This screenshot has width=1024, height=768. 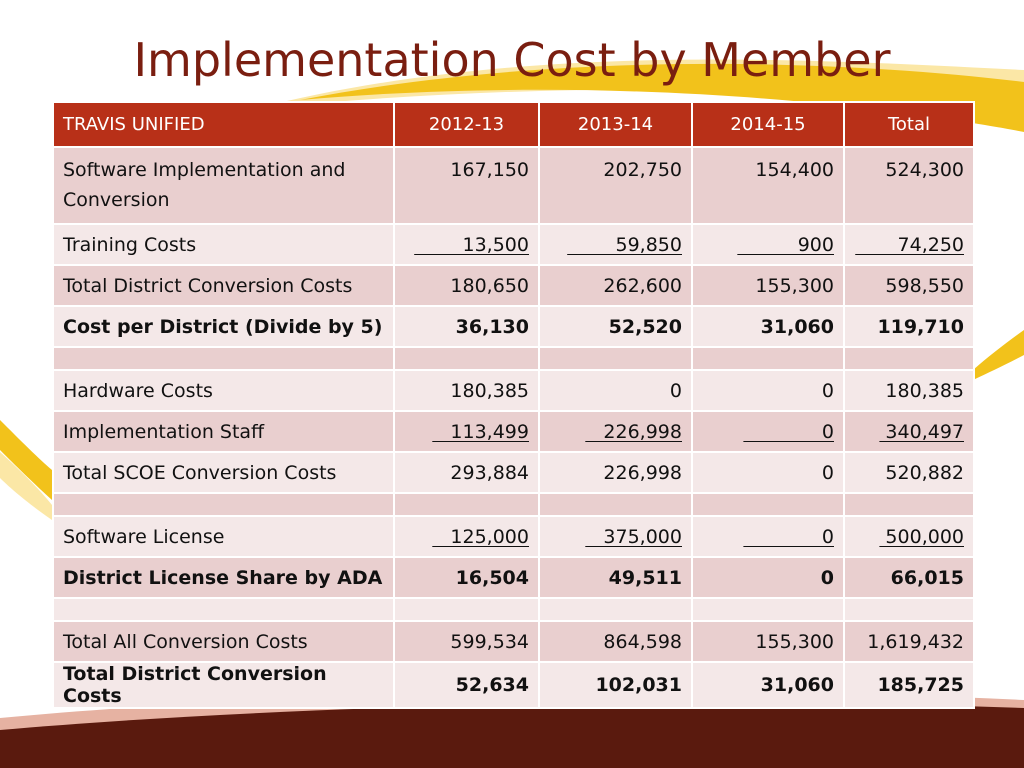 I want to click on cell-value: 167,150, so click(x=466, y=185).